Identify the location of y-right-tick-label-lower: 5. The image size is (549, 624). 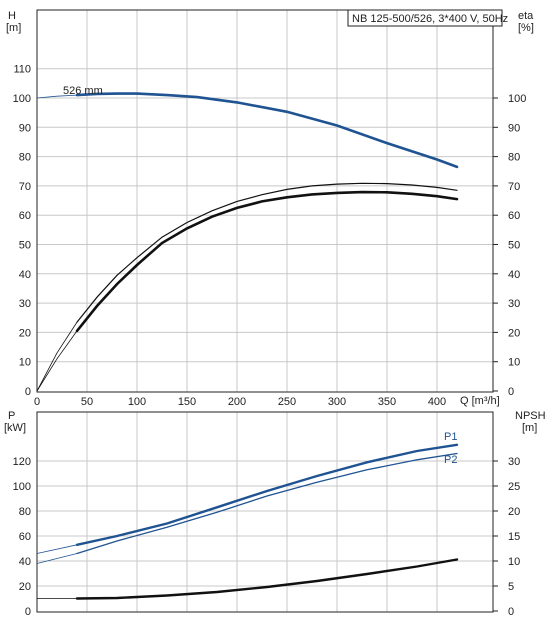
(511, 587).